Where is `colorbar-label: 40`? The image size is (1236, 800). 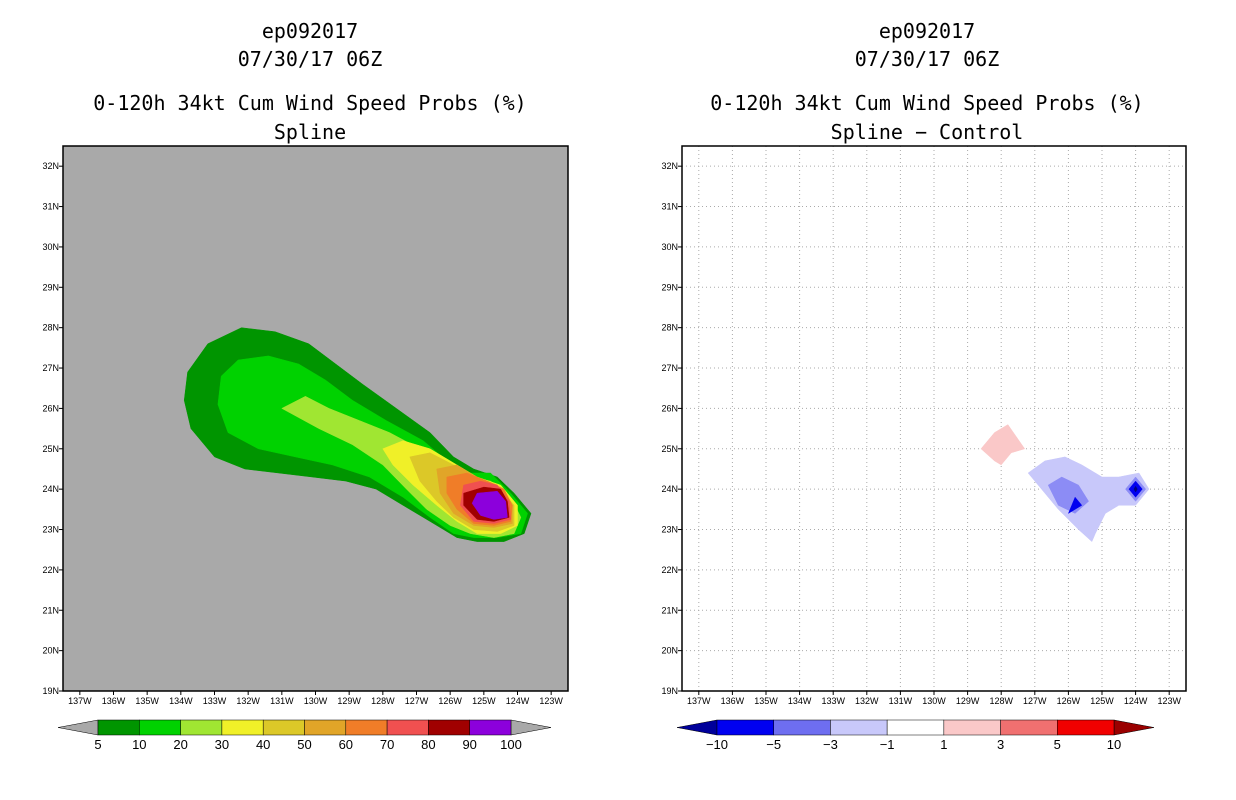 colorbar-label: 40 is located at coordinates (263, 744).